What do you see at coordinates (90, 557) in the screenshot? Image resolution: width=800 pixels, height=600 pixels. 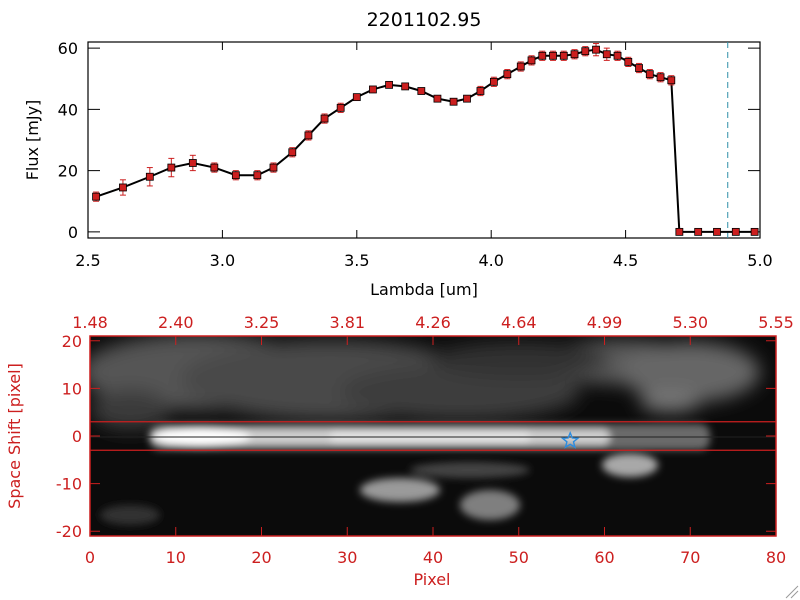 I see `x-tick-label: 0` at bounding box center [90, 557].